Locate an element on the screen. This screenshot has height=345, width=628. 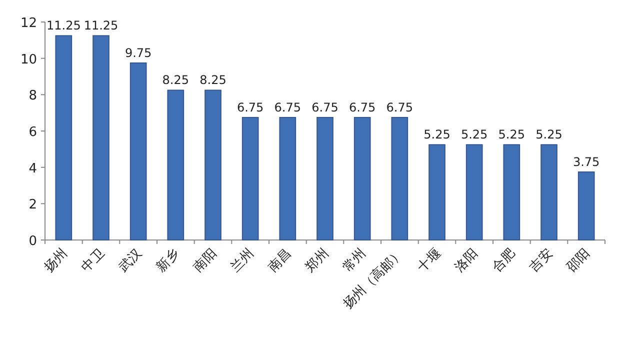
x-tick-label: 合肥 is located at coordinates (504, 261).